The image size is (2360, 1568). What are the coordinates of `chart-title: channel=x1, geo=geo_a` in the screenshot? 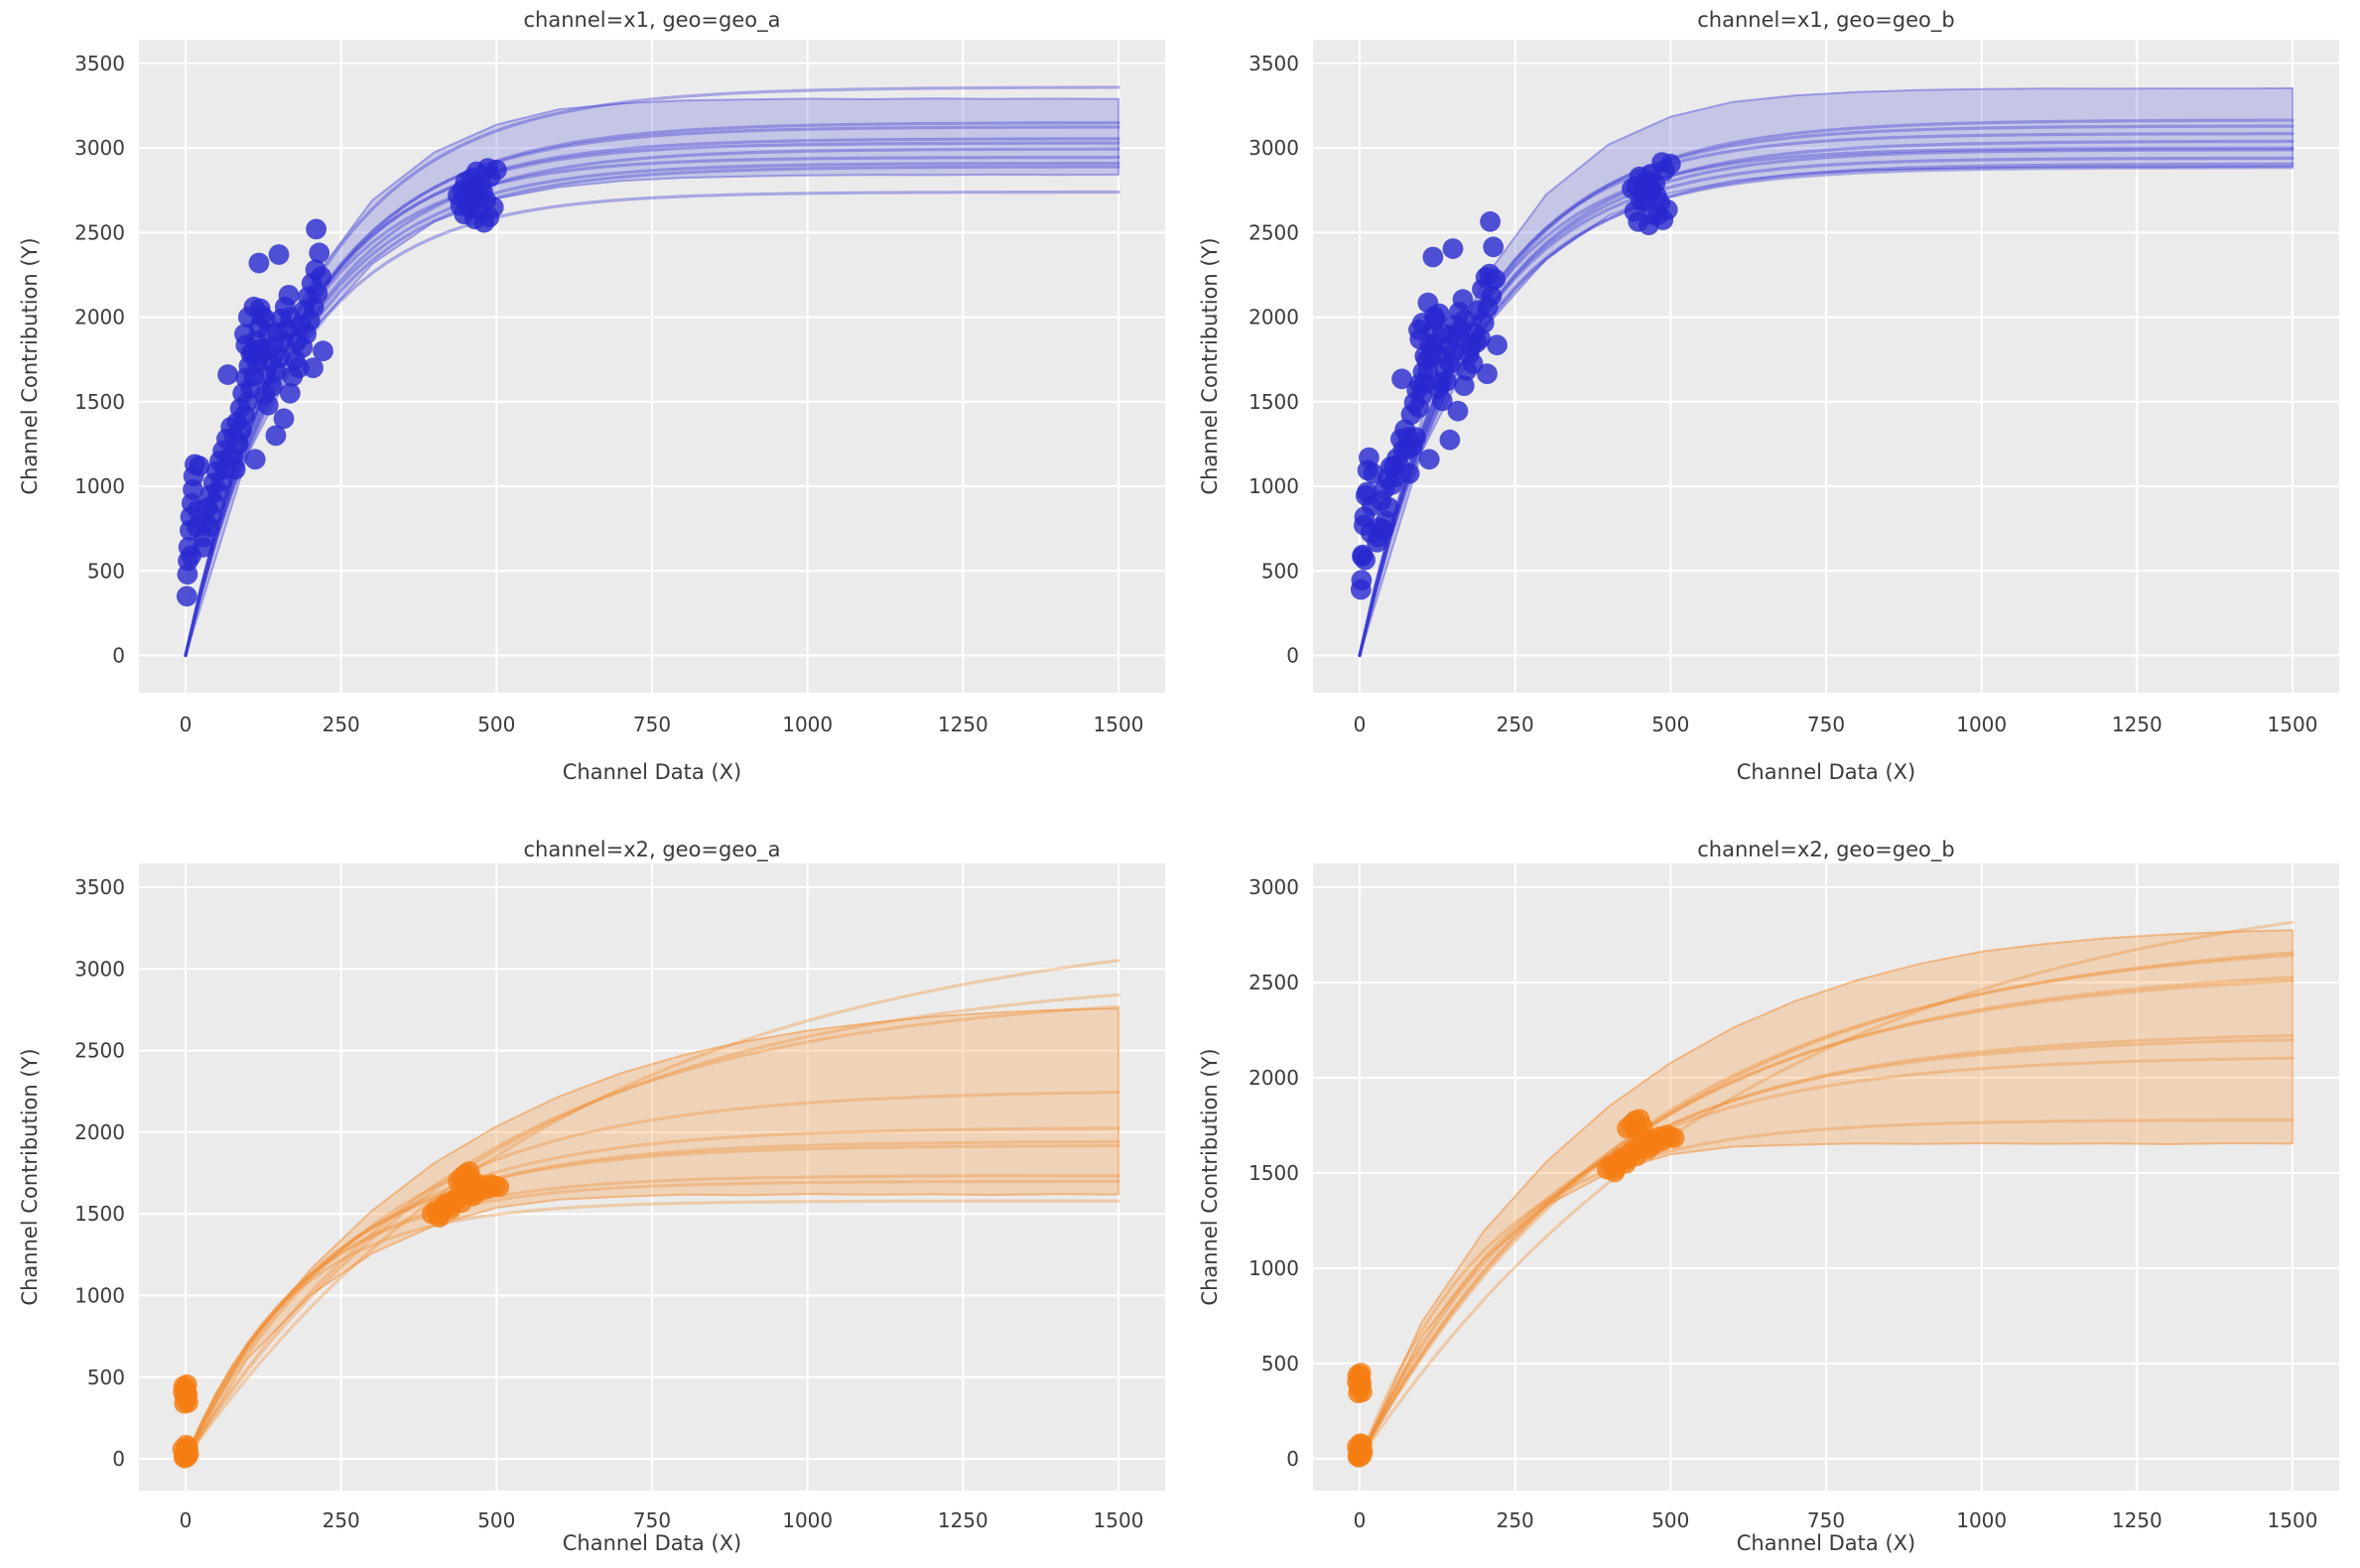 It's located at (652, 20).